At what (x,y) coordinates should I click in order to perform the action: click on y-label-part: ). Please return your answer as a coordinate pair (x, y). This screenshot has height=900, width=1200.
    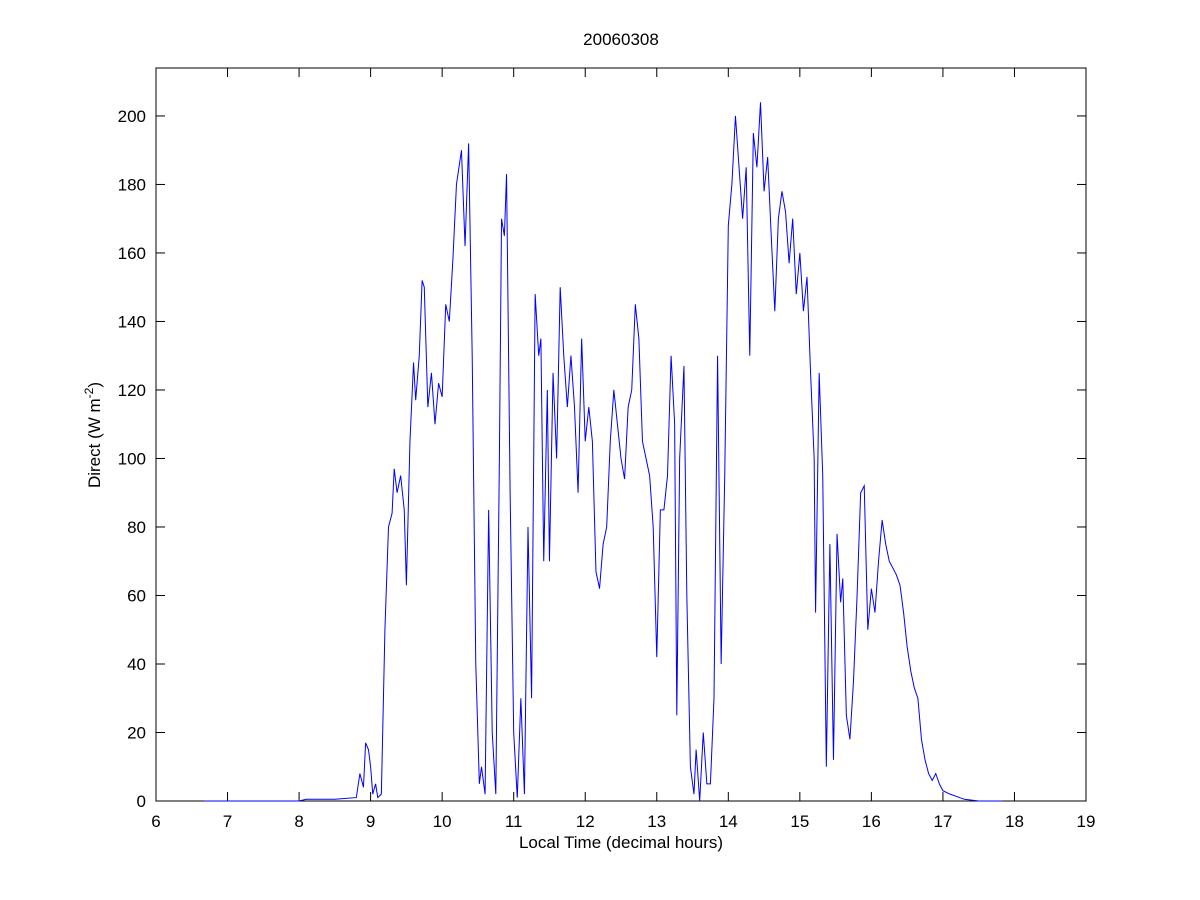
    Looking at the image, I should click on (94, 385).